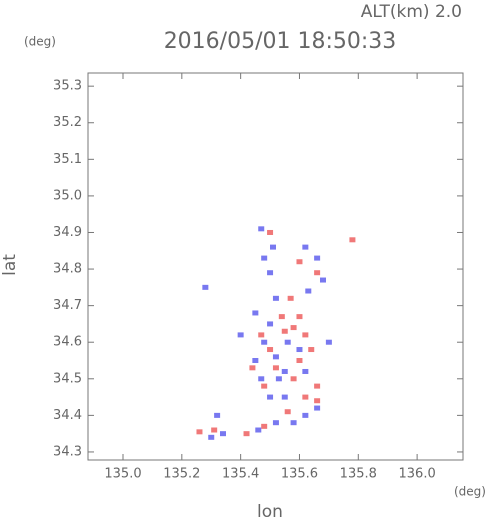  Describe the element at coordinates (280, 41) in the screenshot. I see `chart-title: 2016/05/01 18:50:33` at that location.